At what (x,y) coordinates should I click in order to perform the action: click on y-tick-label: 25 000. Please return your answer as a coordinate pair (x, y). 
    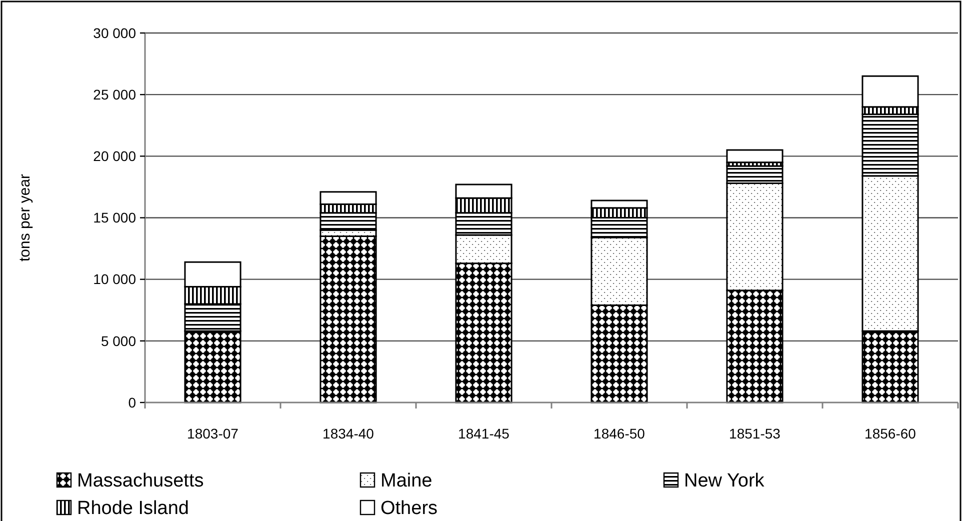
    Looking at the image, I should click on (114, 94).